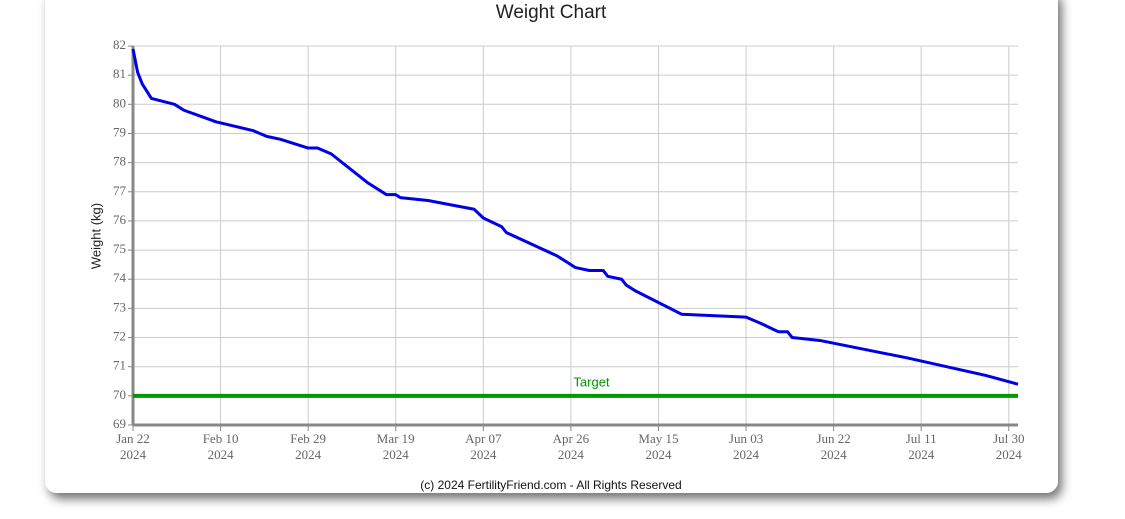  Describe the element at coordinates (921, 438) in the screenshot. I see `x-tick-label: Jul 11` at that location.